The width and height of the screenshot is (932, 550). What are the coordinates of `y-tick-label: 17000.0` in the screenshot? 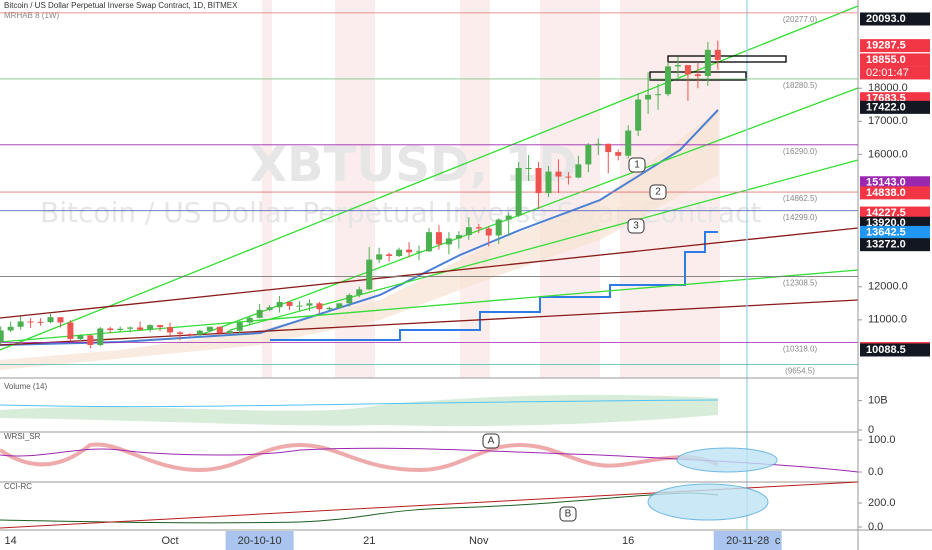 It's located at (888, 121).